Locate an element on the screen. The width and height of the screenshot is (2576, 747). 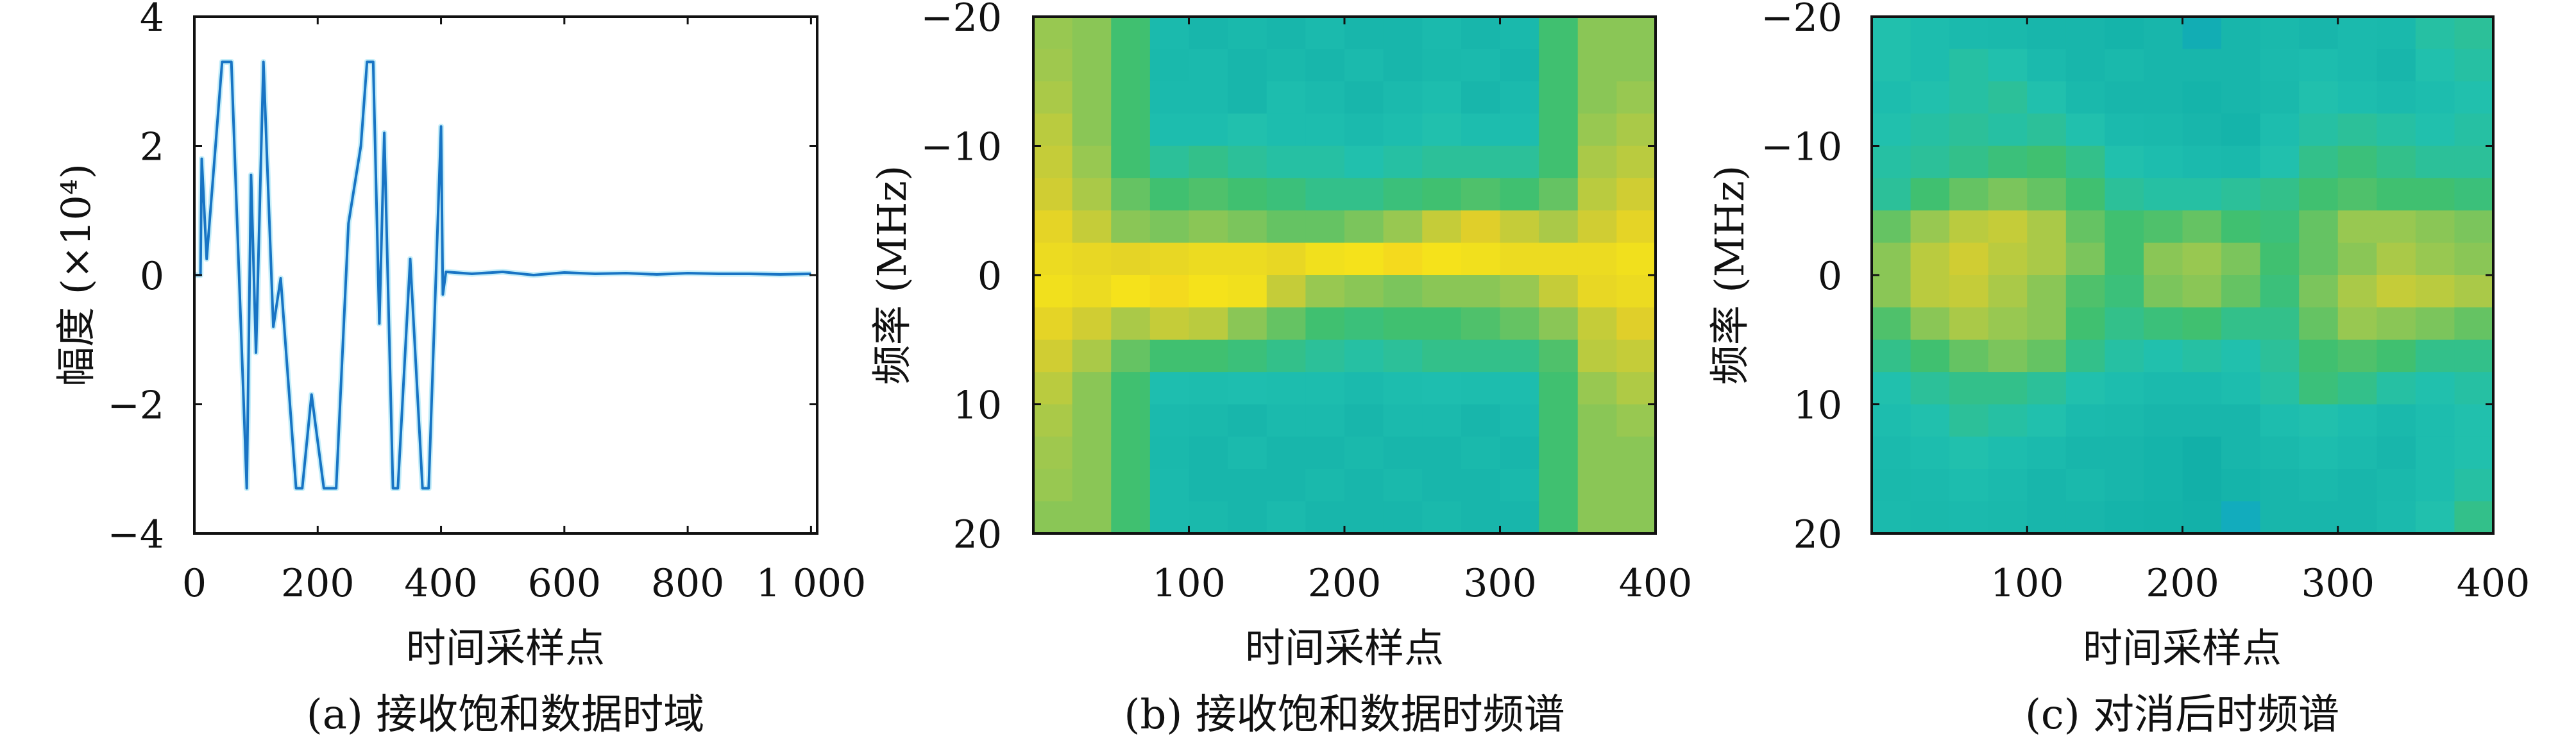
x-tick-label: 1 000 is located at coordinates (811, 583).